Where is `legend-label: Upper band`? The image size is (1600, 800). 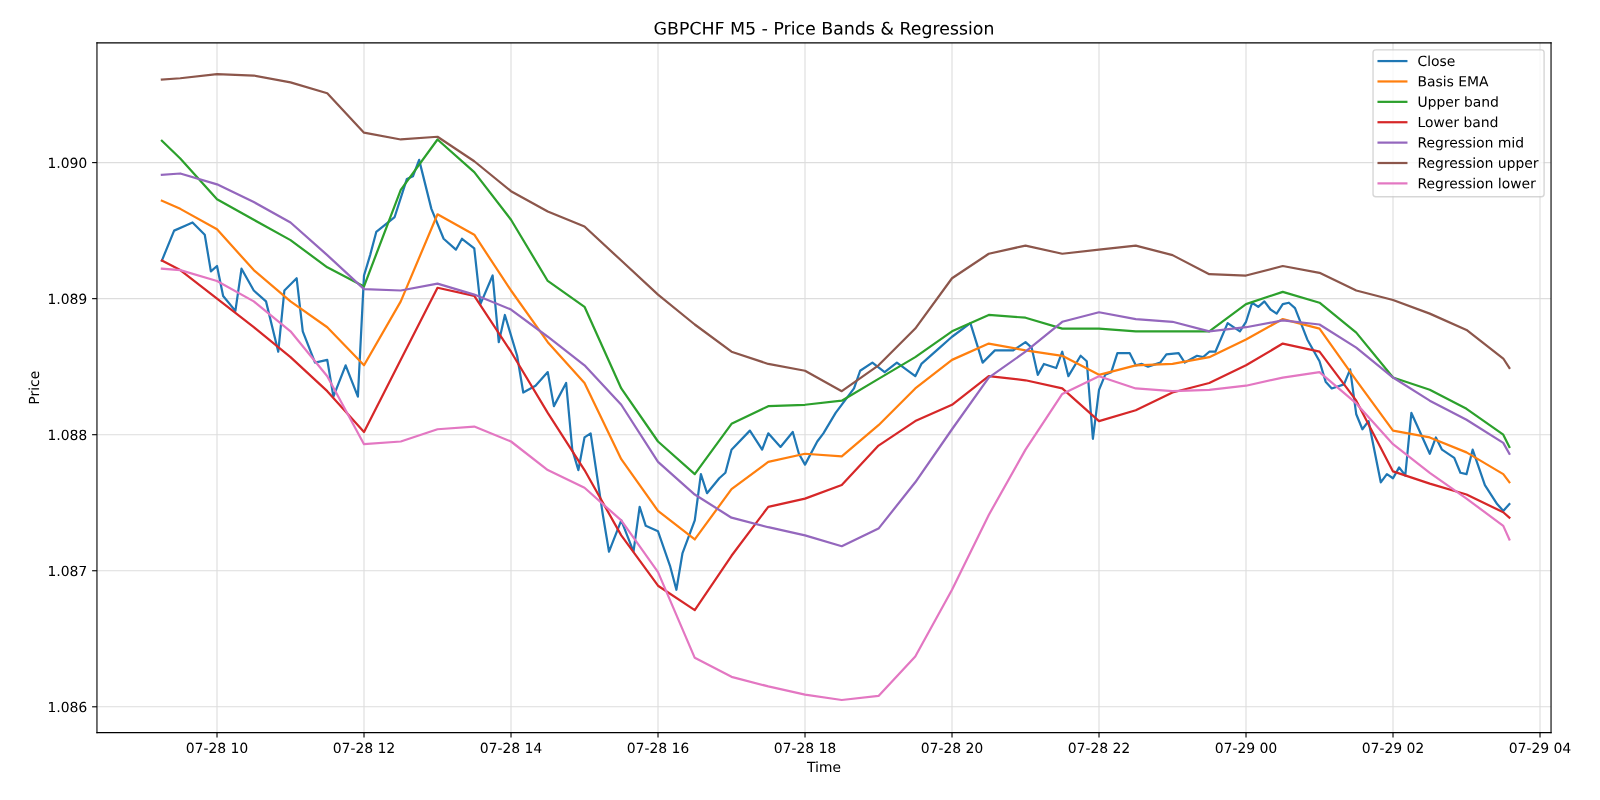
legend-label: Upper band is located at coordinates (1458, 103).